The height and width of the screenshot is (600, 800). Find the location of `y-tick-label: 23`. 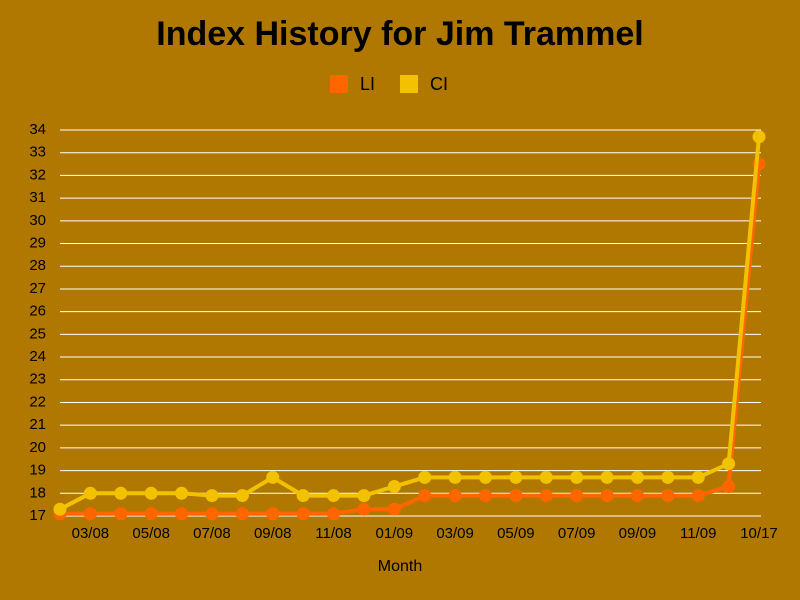

y-tick-label: 23 is located at coordinates (37, 379).